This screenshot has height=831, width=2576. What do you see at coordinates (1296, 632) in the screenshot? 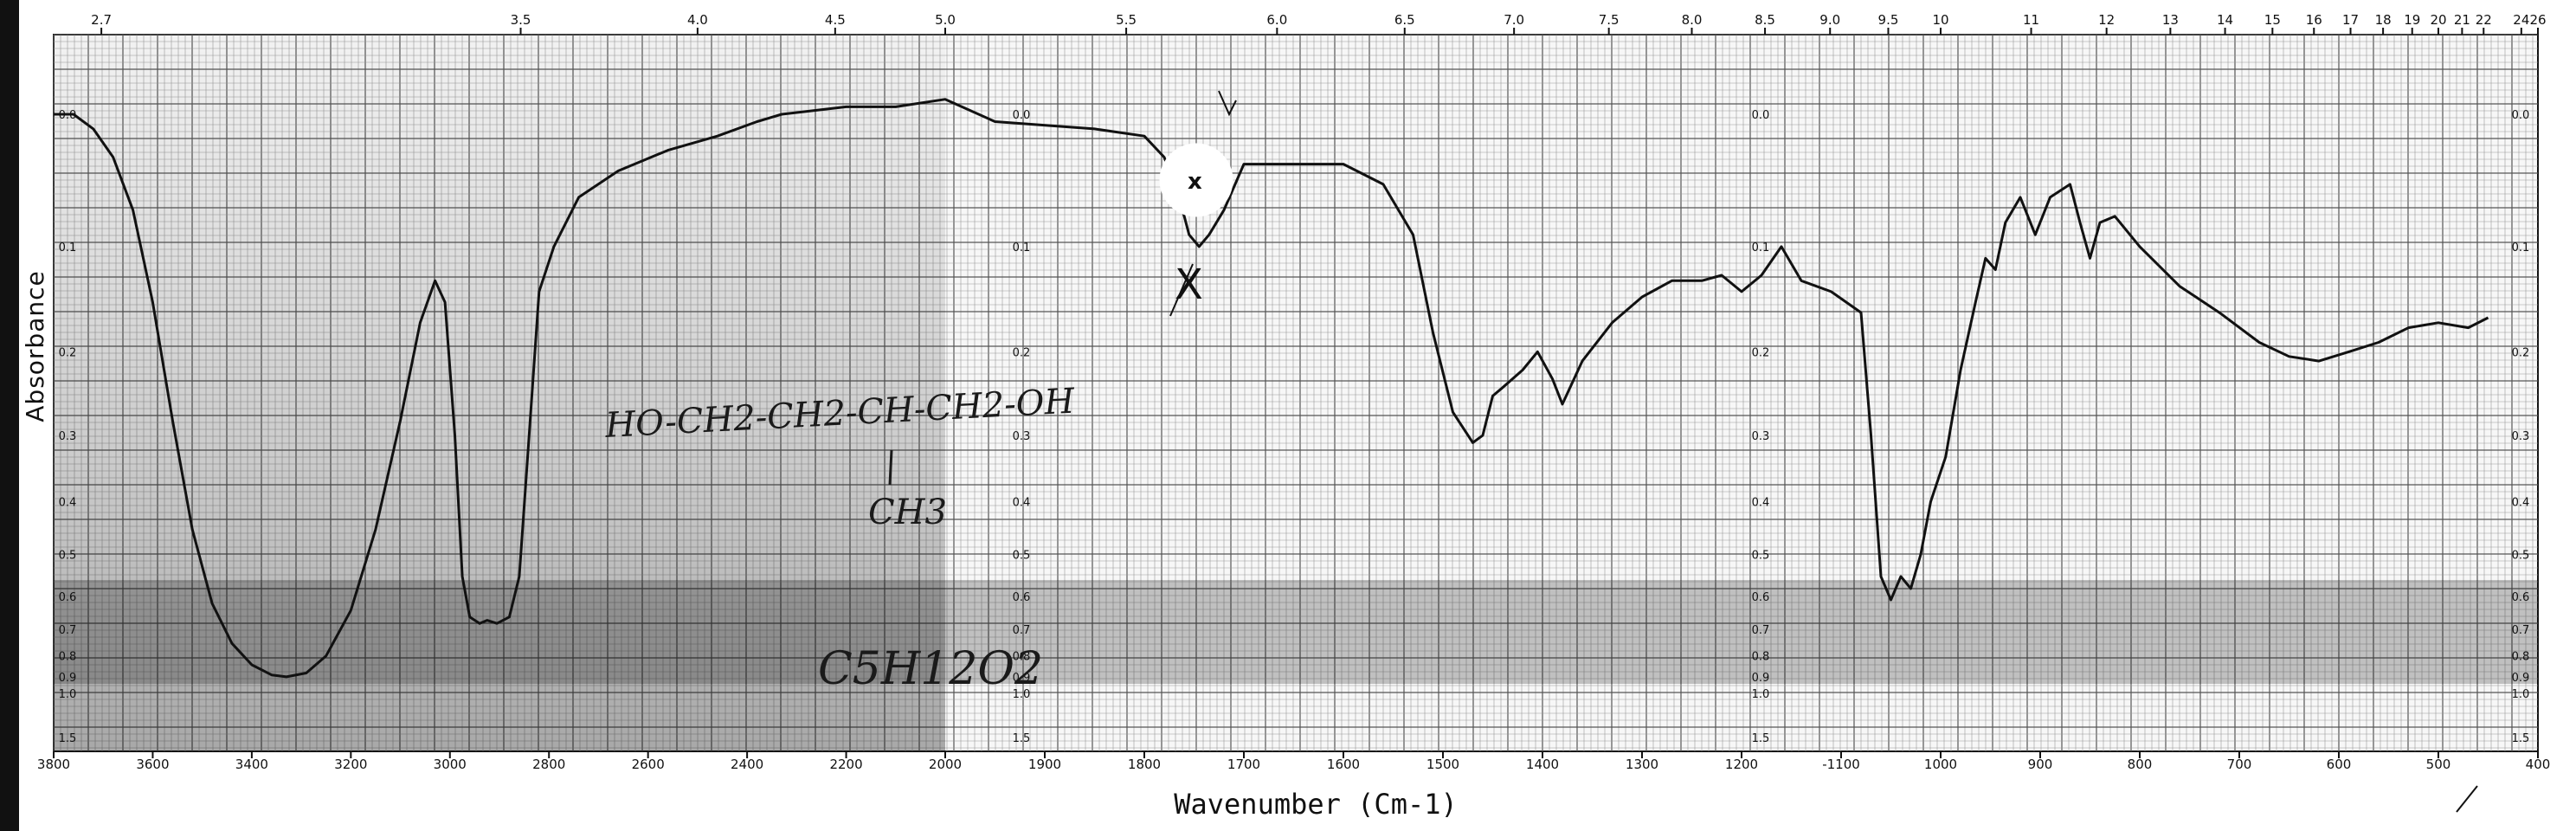
I see `shading-band` at bounding box center [1296, 632].